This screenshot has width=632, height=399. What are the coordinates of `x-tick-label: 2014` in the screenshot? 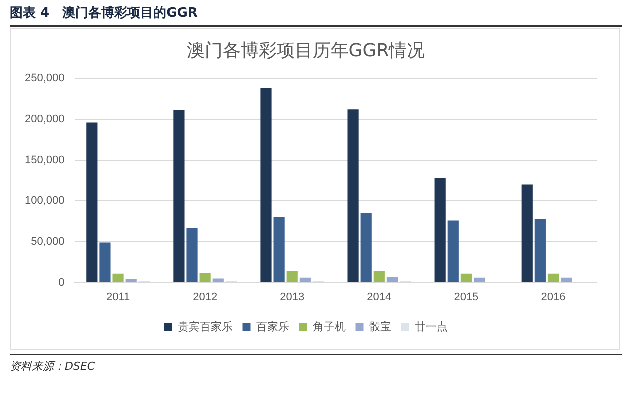 It's located at (379, 297).